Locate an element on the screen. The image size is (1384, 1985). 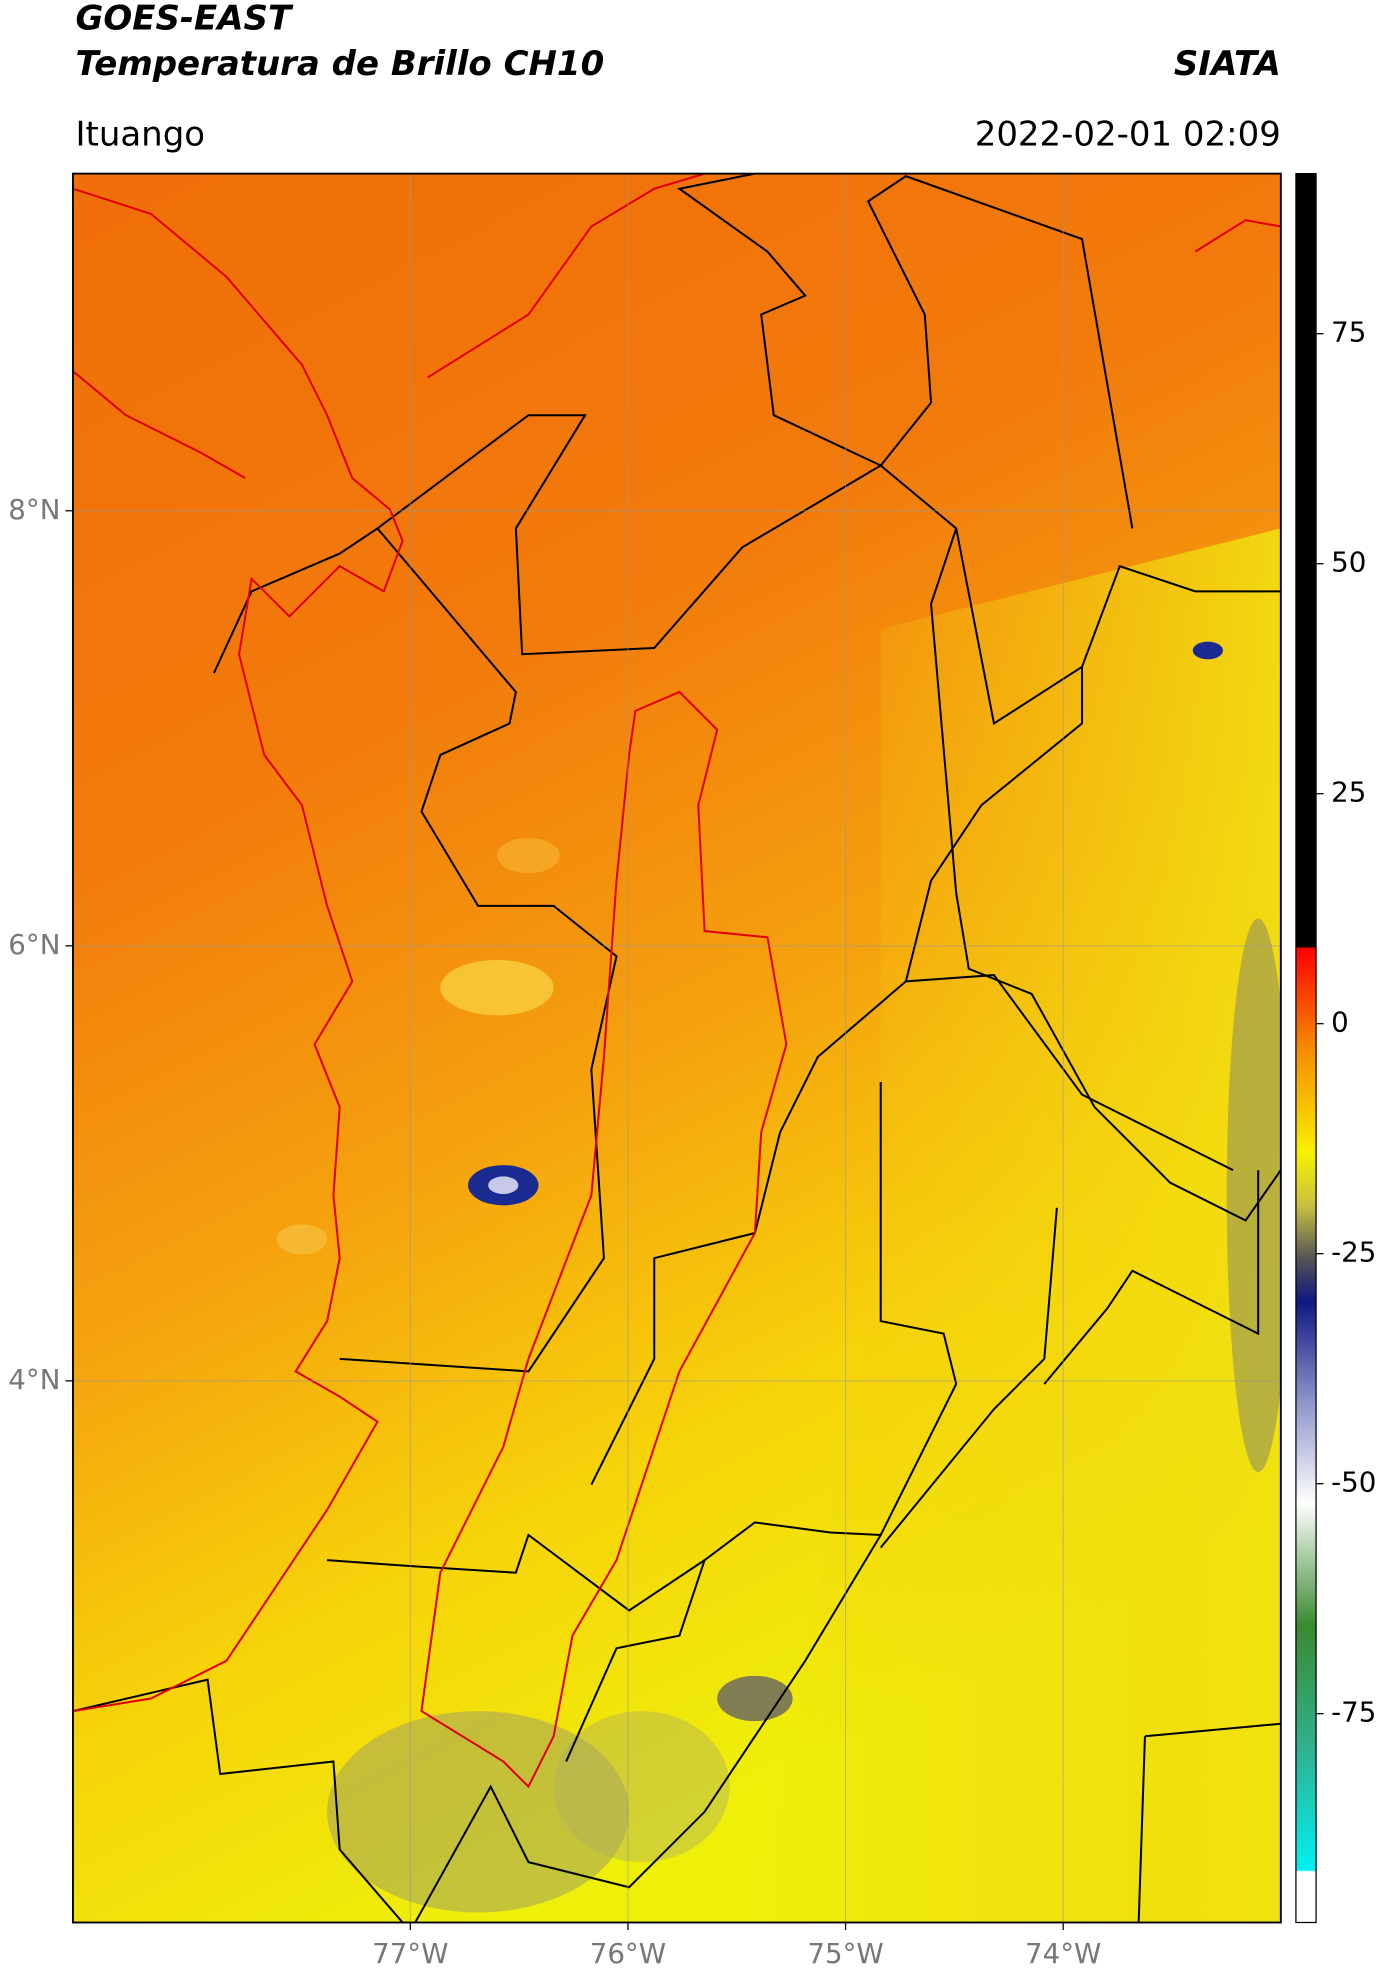
datetime: 2022-02-01 02:09 is located at coordinates (1128, 134).